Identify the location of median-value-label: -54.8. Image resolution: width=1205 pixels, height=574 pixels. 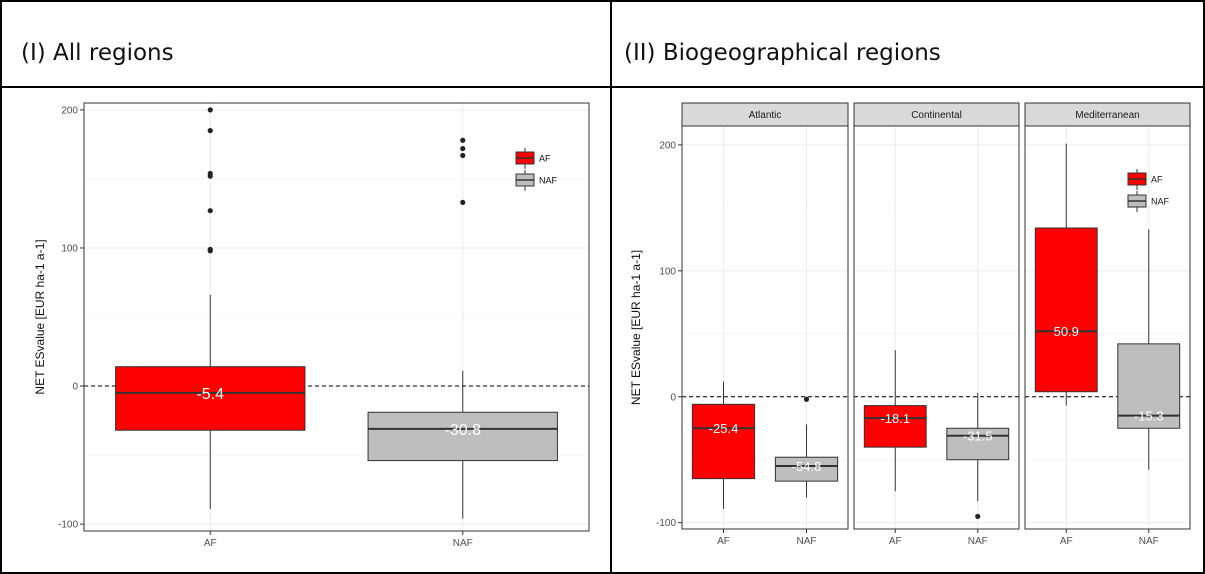
(807, 466).